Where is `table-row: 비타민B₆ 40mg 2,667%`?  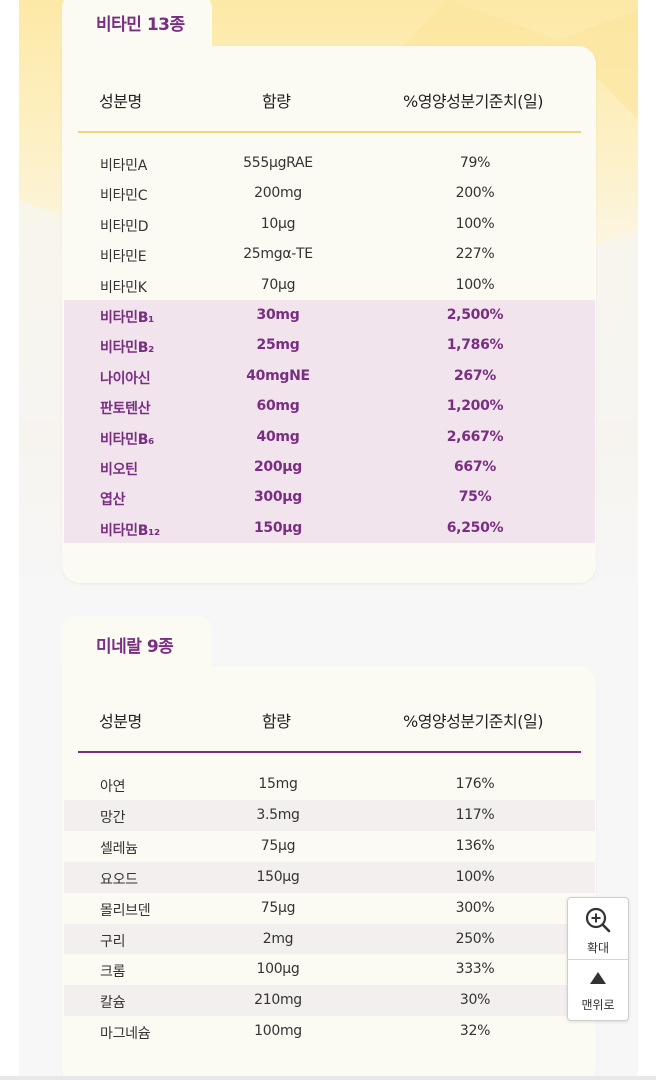 table-row: 비타민B₆ 40mg 2,667% is located at coordinates (329, 436).